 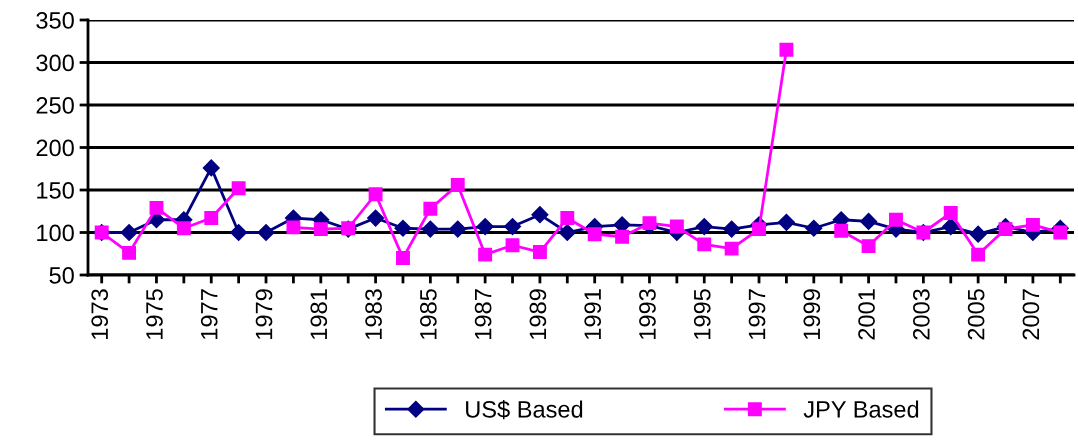 What do you see at coordinates (812, 314) in the screenshot?
I see `x-tick-label: 1999` at bounding box center [812, 314].